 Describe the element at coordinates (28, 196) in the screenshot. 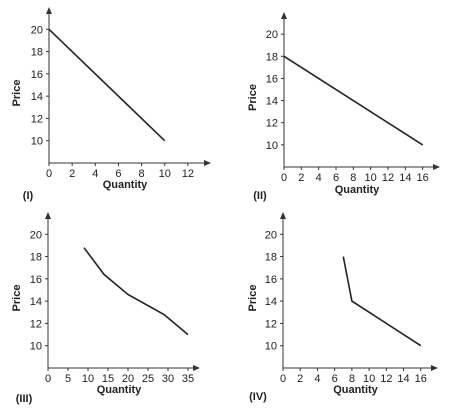

I see `panel-label: (I)` at that location.